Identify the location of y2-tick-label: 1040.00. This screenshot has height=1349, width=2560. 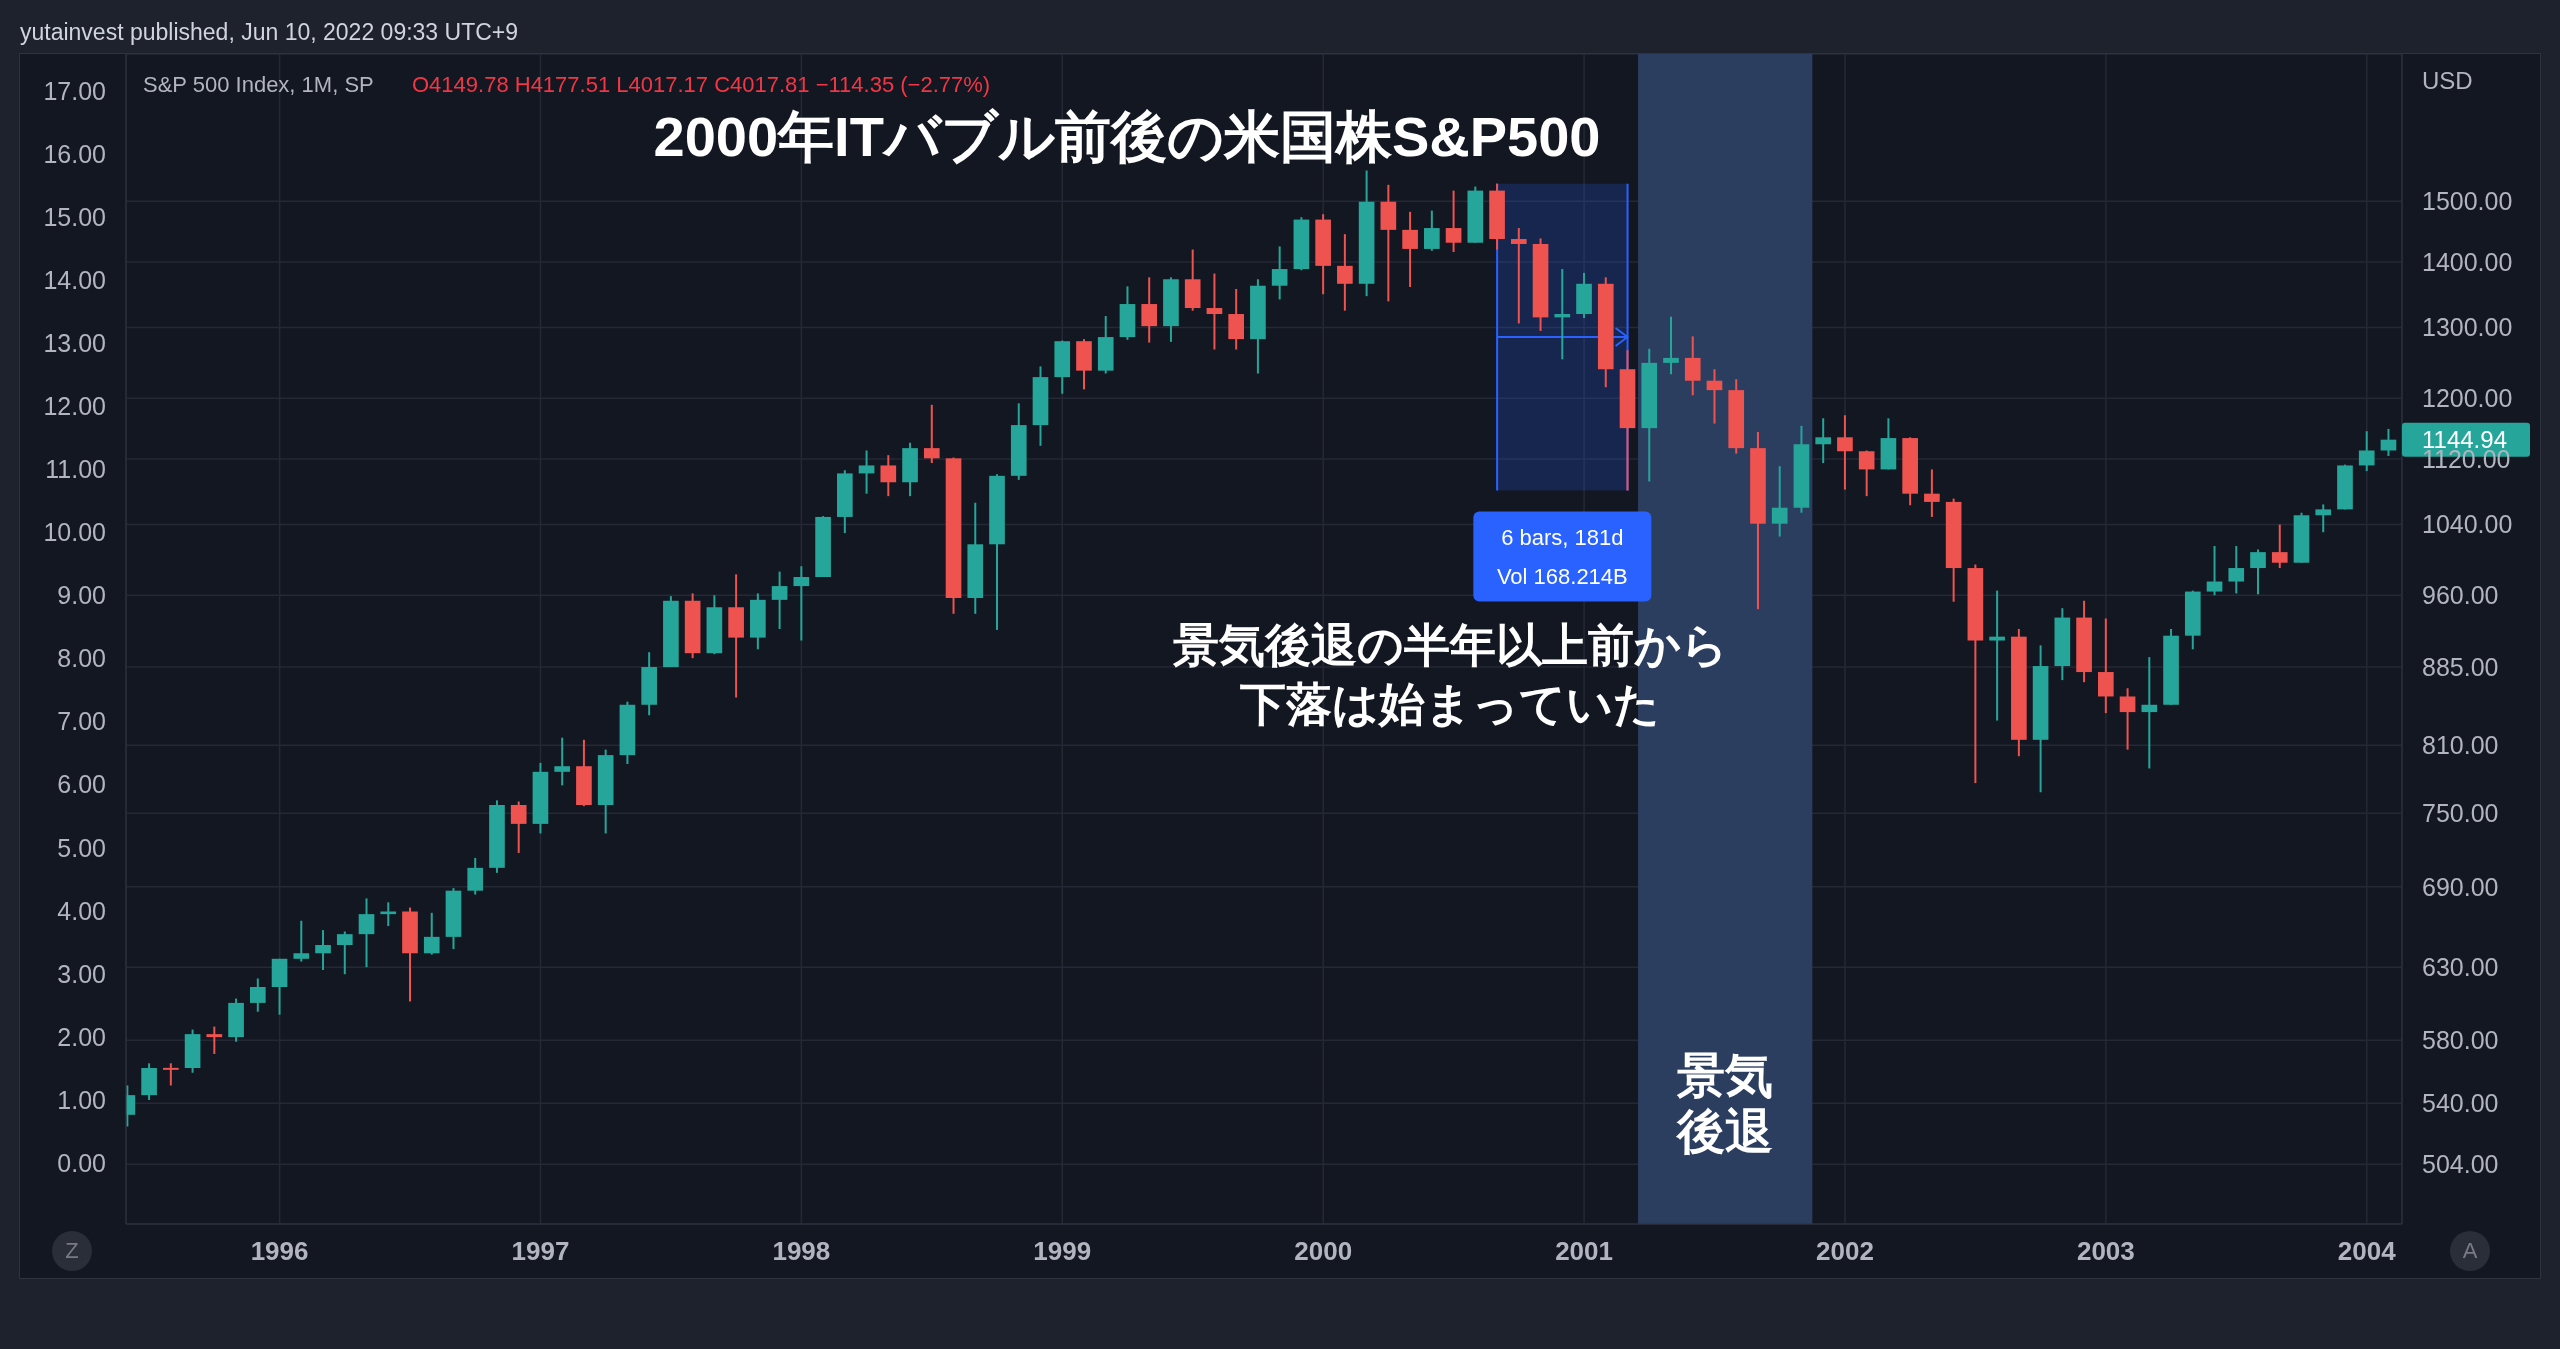
(2467, 524).